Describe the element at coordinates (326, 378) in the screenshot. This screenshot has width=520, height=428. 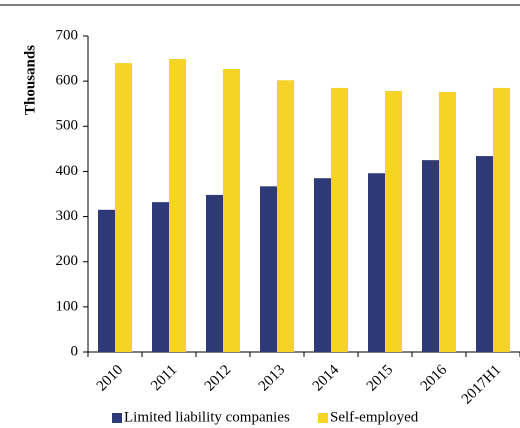
I see `x-tick-label: 2014` at that location.